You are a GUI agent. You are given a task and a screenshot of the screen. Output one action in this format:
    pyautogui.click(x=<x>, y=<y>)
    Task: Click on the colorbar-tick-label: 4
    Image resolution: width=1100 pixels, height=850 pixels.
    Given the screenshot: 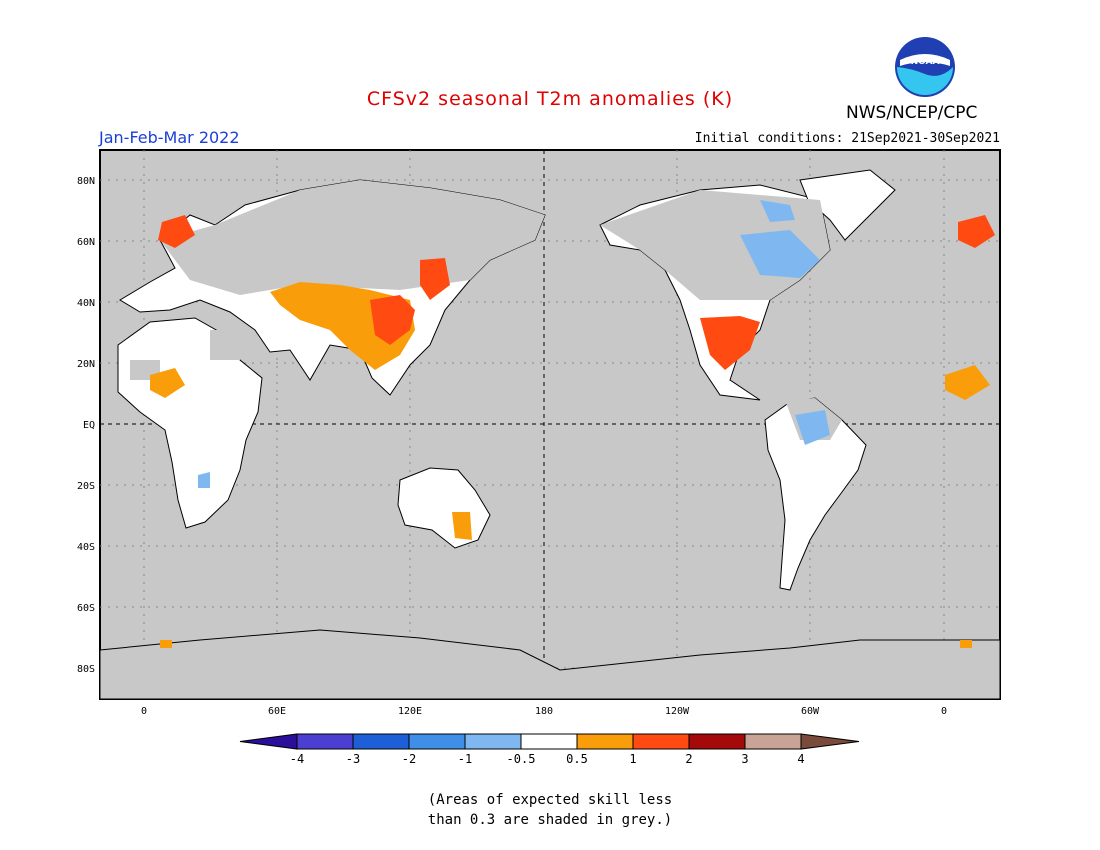 What is the action you would take?
    pyautogui.click(x=800, y=759)
    